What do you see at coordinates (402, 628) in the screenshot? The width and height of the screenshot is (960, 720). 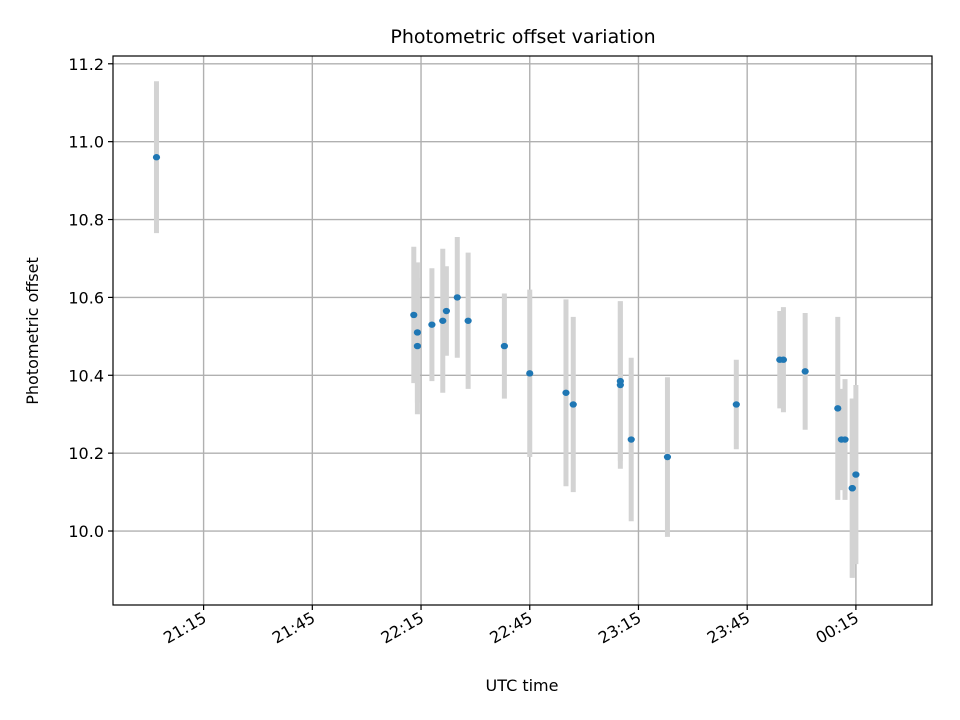 I see `x-tick-label: 22:15` at bounding box center [402, 628].